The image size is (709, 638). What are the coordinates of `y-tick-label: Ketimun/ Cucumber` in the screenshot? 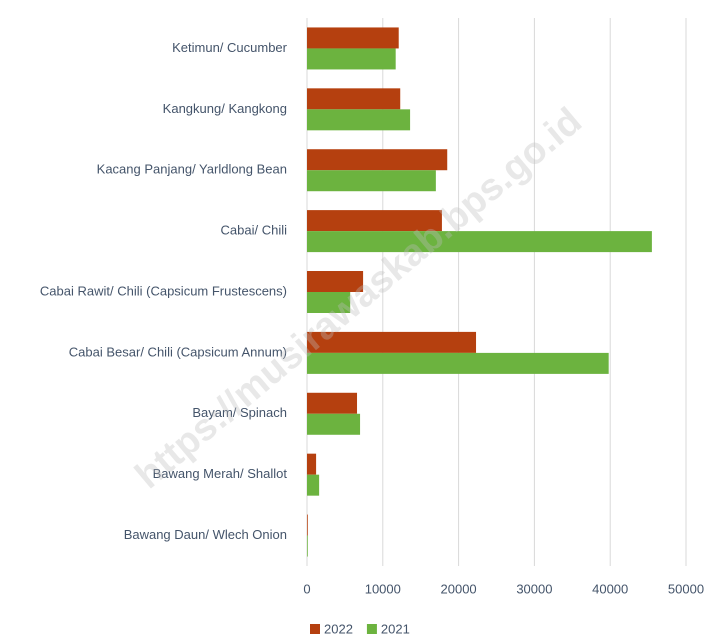 It's located at (230, 47).